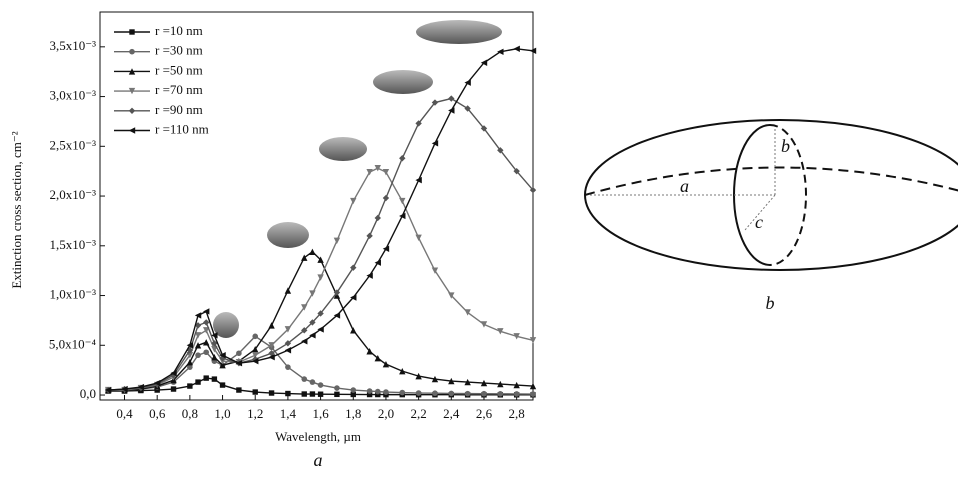  What do you see at coordinates (353, 413) in the screenshot?
I see `x-tick-label: 1,8` at bounding box center [353, 413].